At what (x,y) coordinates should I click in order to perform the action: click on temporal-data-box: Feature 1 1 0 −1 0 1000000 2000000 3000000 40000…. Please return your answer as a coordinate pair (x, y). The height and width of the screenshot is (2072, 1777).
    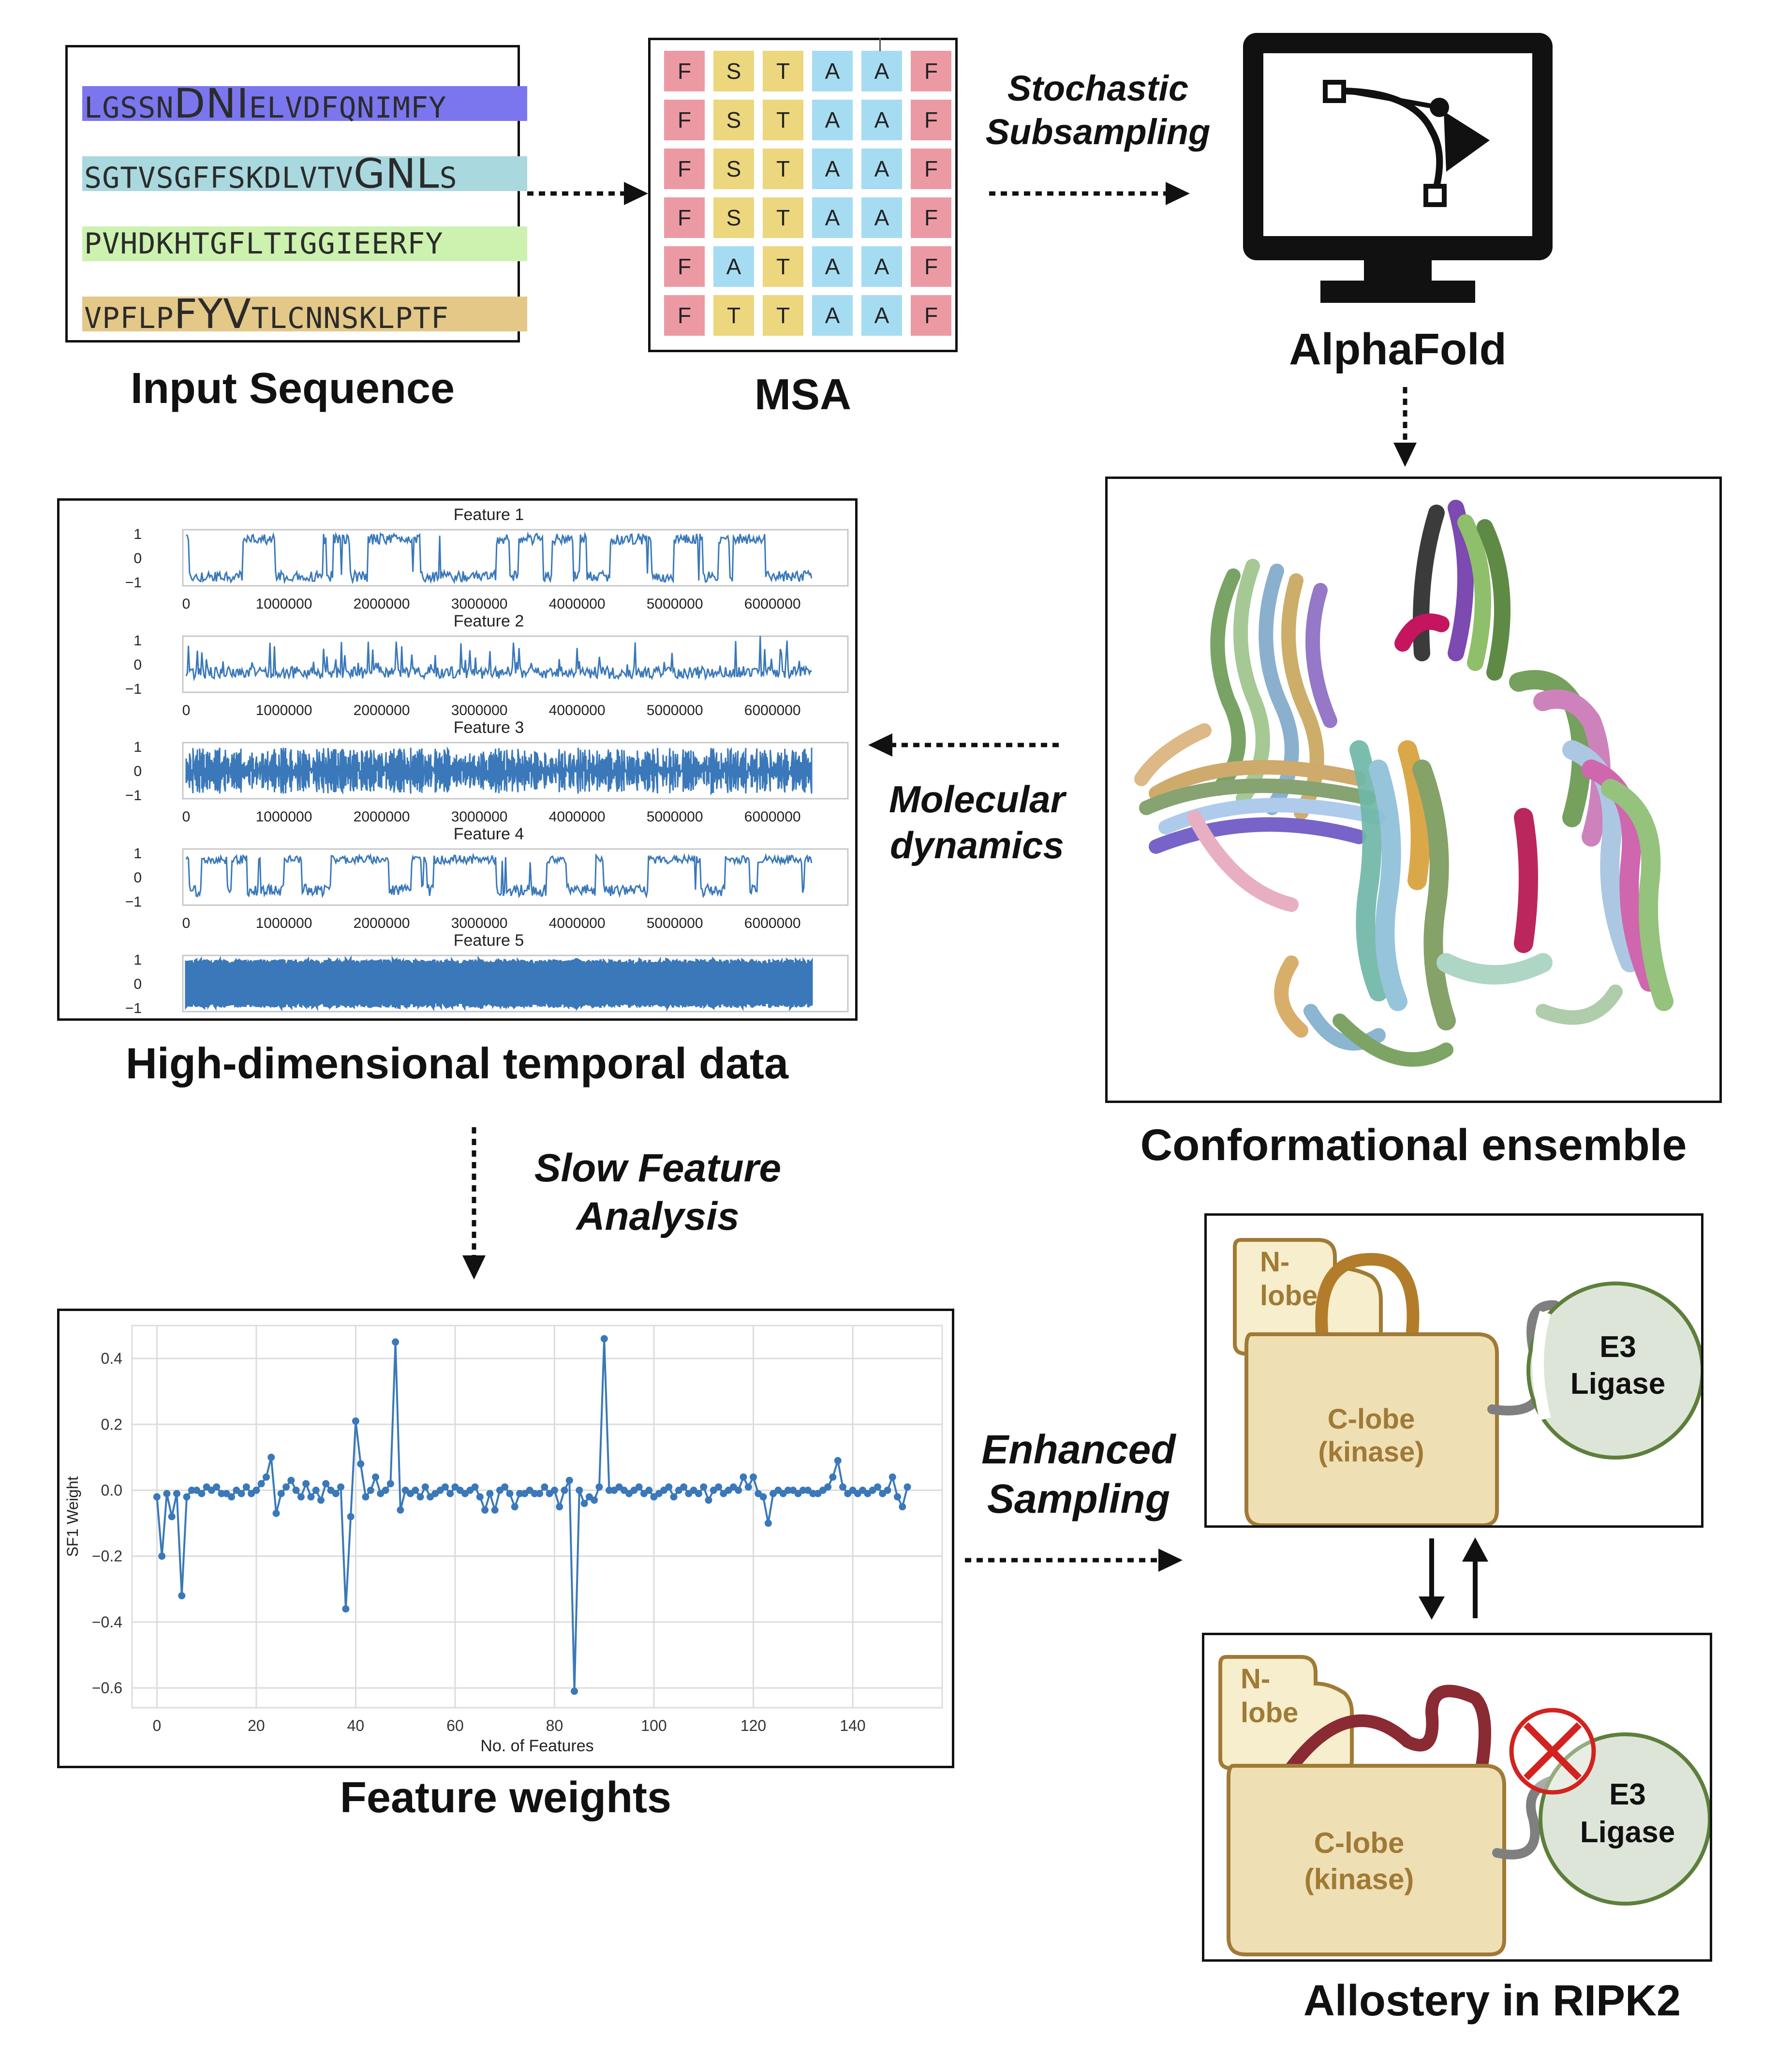
    Looking at the image, I should click on (457, 759).